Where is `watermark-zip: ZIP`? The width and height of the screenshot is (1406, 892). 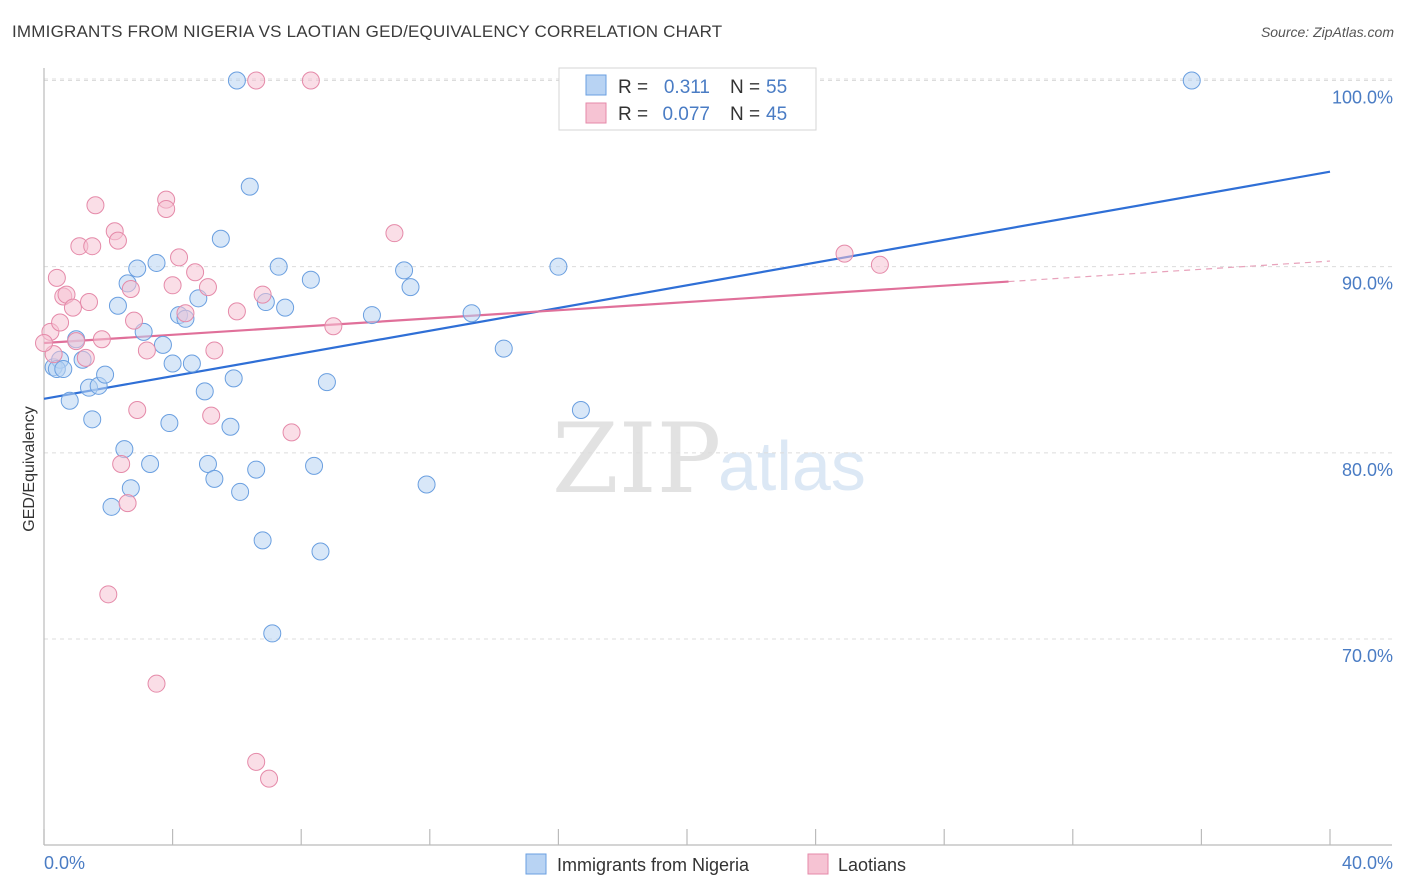 watermark-zip: ZIP is located at coordinates (636, 459).